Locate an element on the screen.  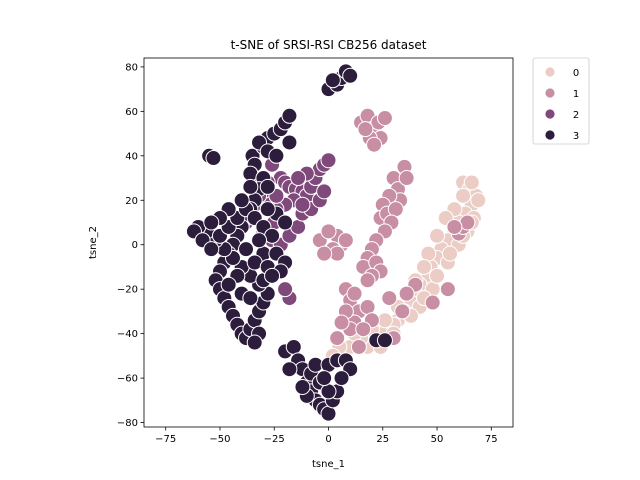
legend: 0 1 2 3 is located at coordinates (561, 101).